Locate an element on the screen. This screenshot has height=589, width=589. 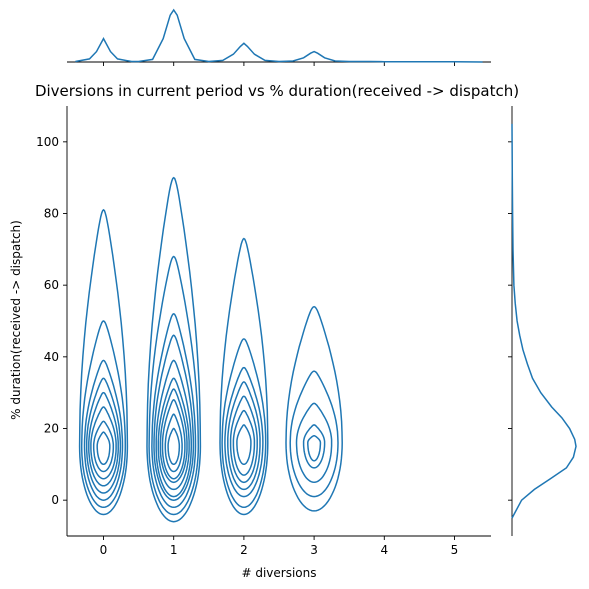
y-tick-label: 20 is located at coordinates (51, 429).